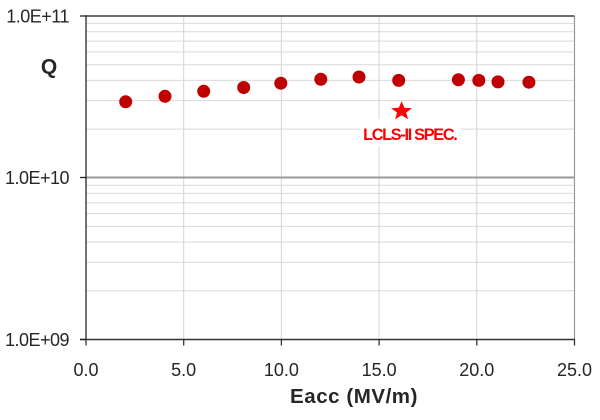  I want to click on svg-text: 25.0, so click(574, 370).